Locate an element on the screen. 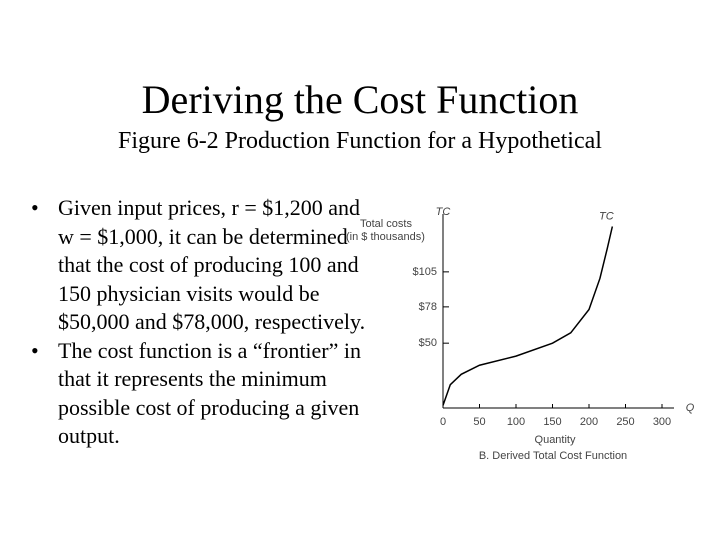 The image size is (720, 540). cost-curve is located at coordinates (528, 316).